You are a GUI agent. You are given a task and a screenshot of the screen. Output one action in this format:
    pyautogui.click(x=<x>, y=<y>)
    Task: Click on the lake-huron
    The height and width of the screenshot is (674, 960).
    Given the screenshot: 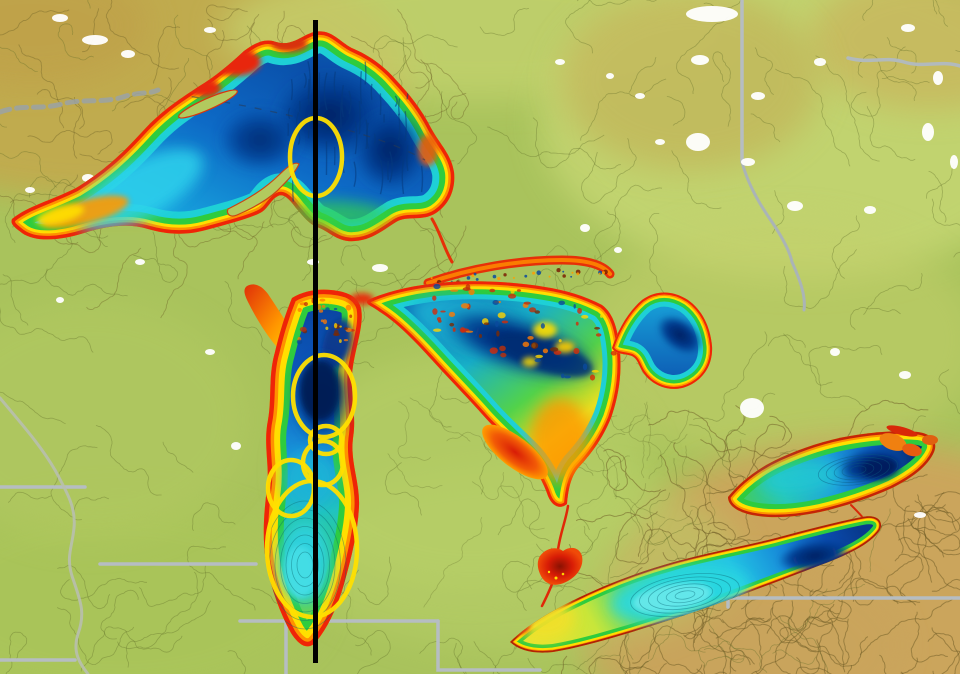 What is the action you would take?
    pyautogui.click(x=493, y=381)
    